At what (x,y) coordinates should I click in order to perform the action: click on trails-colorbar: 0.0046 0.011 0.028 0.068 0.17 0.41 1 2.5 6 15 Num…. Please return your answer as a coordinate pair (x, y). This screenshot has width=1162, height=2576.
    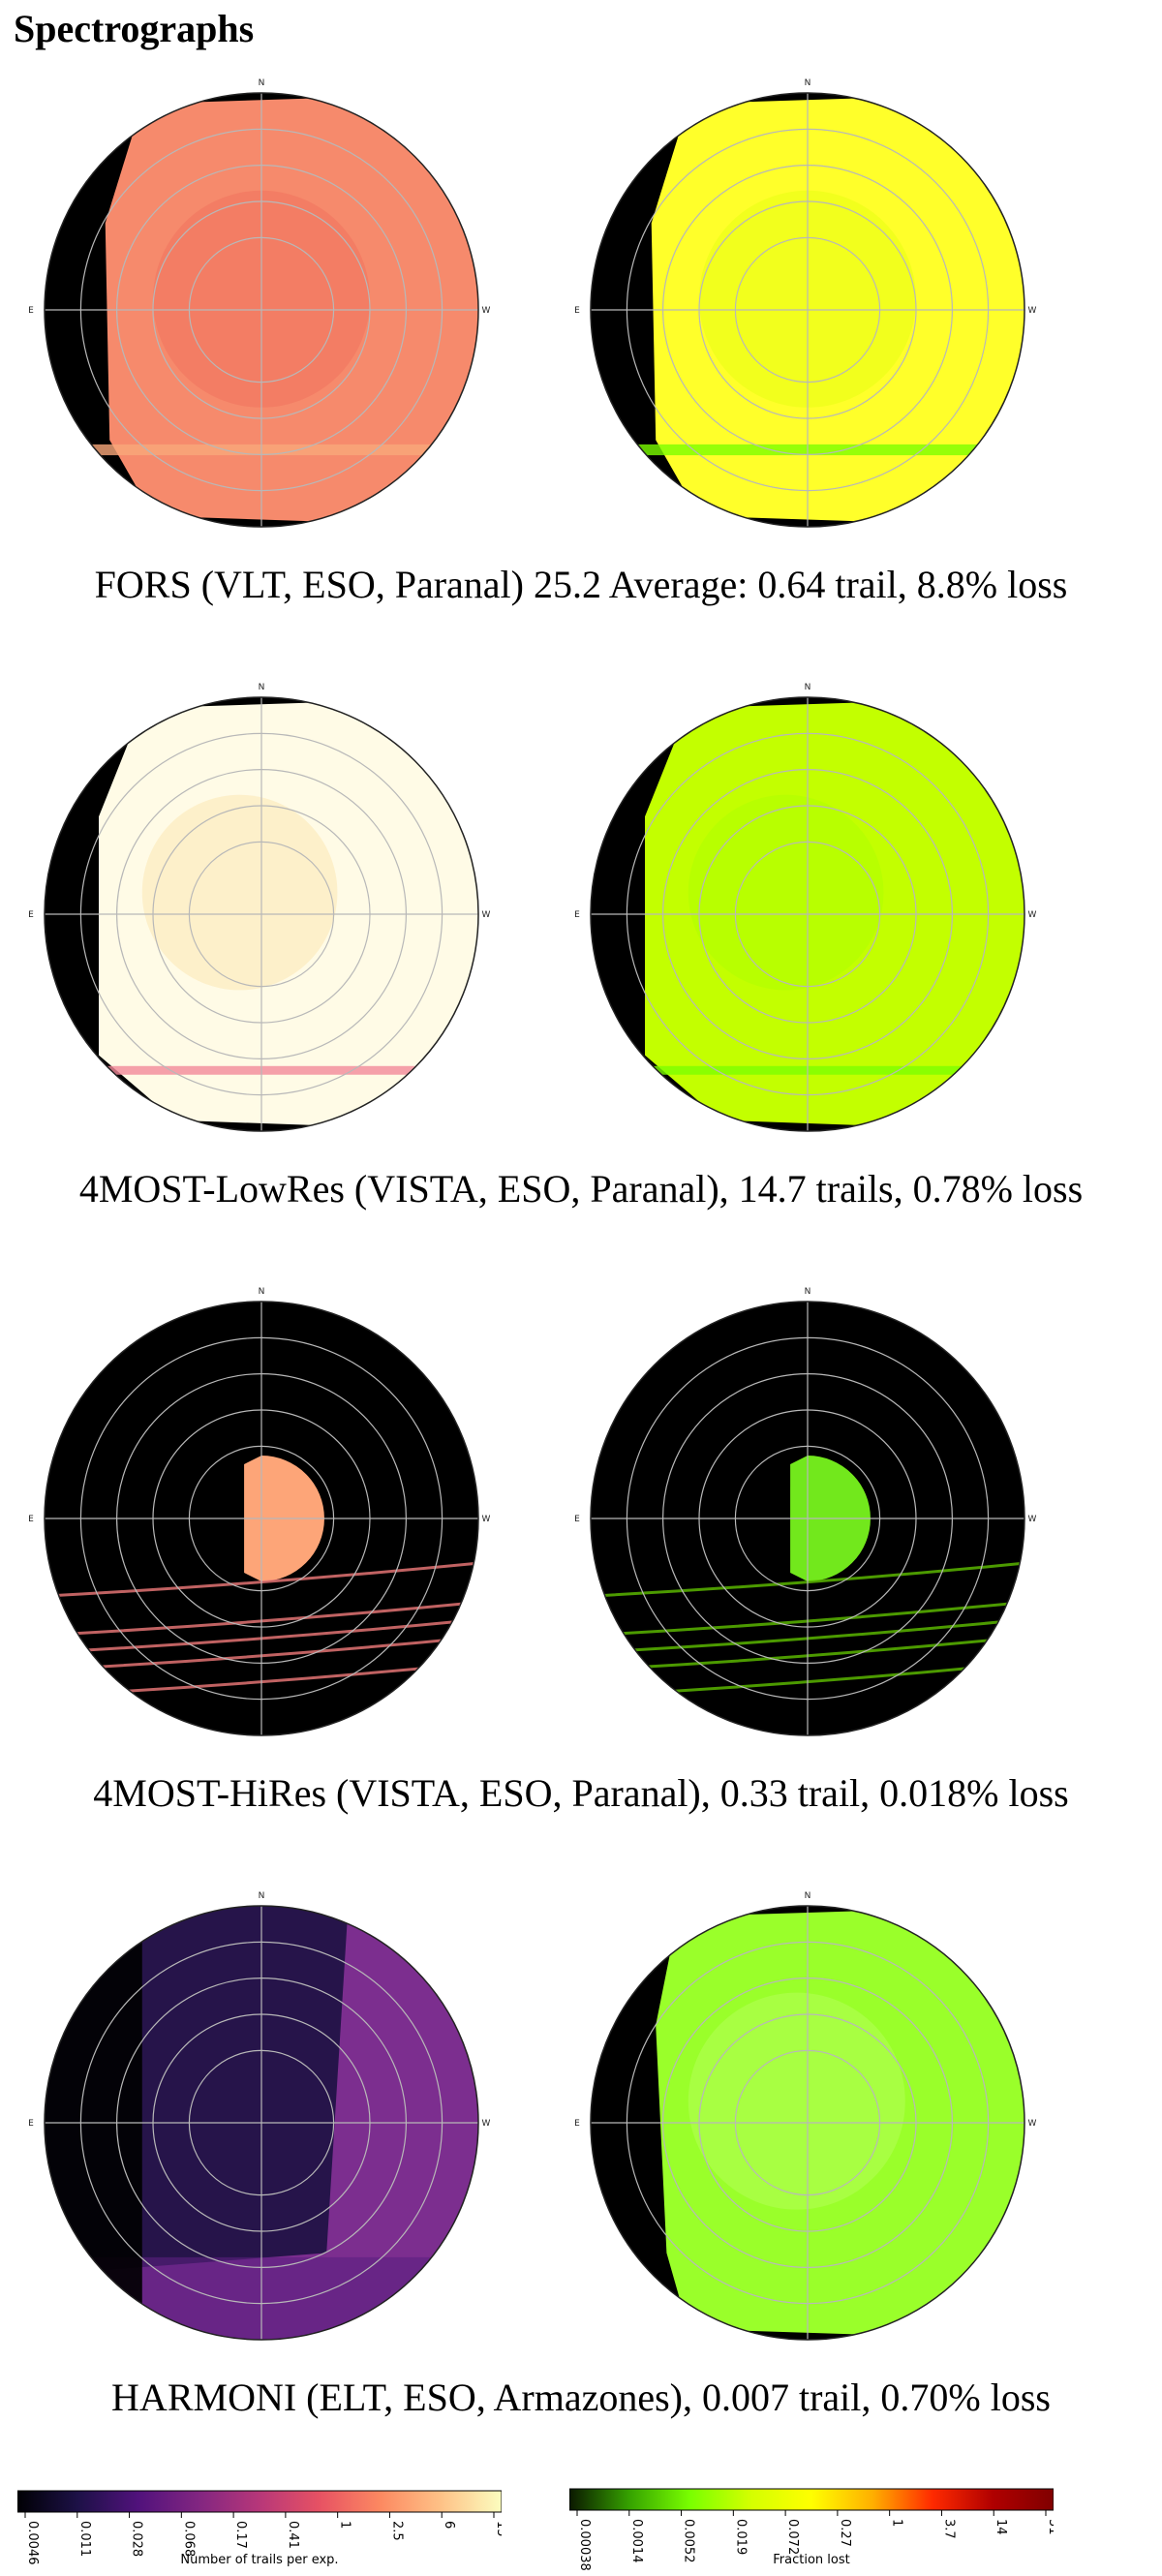
    Looking at the image, I should click on (262, 2530).